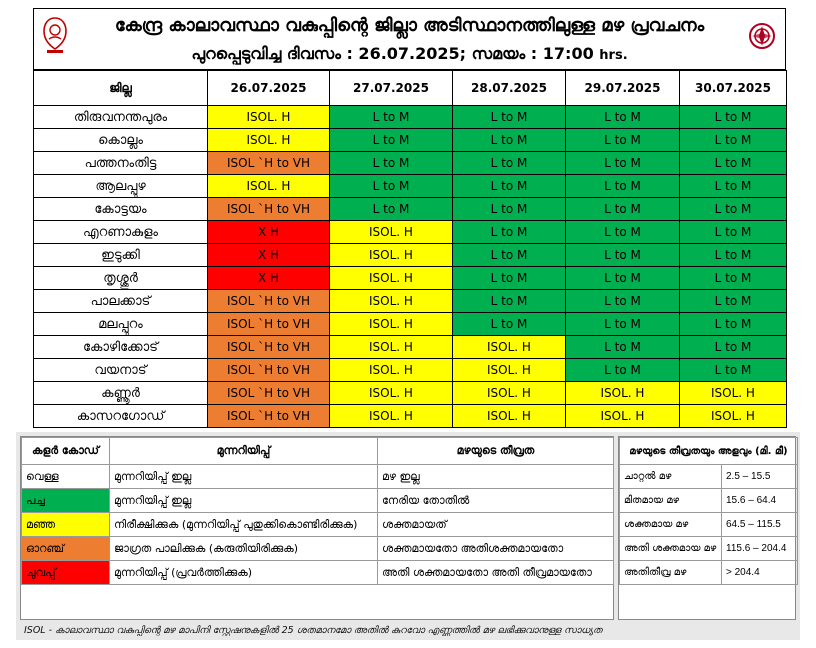 Image resolution: width=816 pixels, height=648 pixels. What do you see at coordinates (120, 88) in the screenshot?
I see `district-column-header: ജില്ല` at bounding box center [120, 88].